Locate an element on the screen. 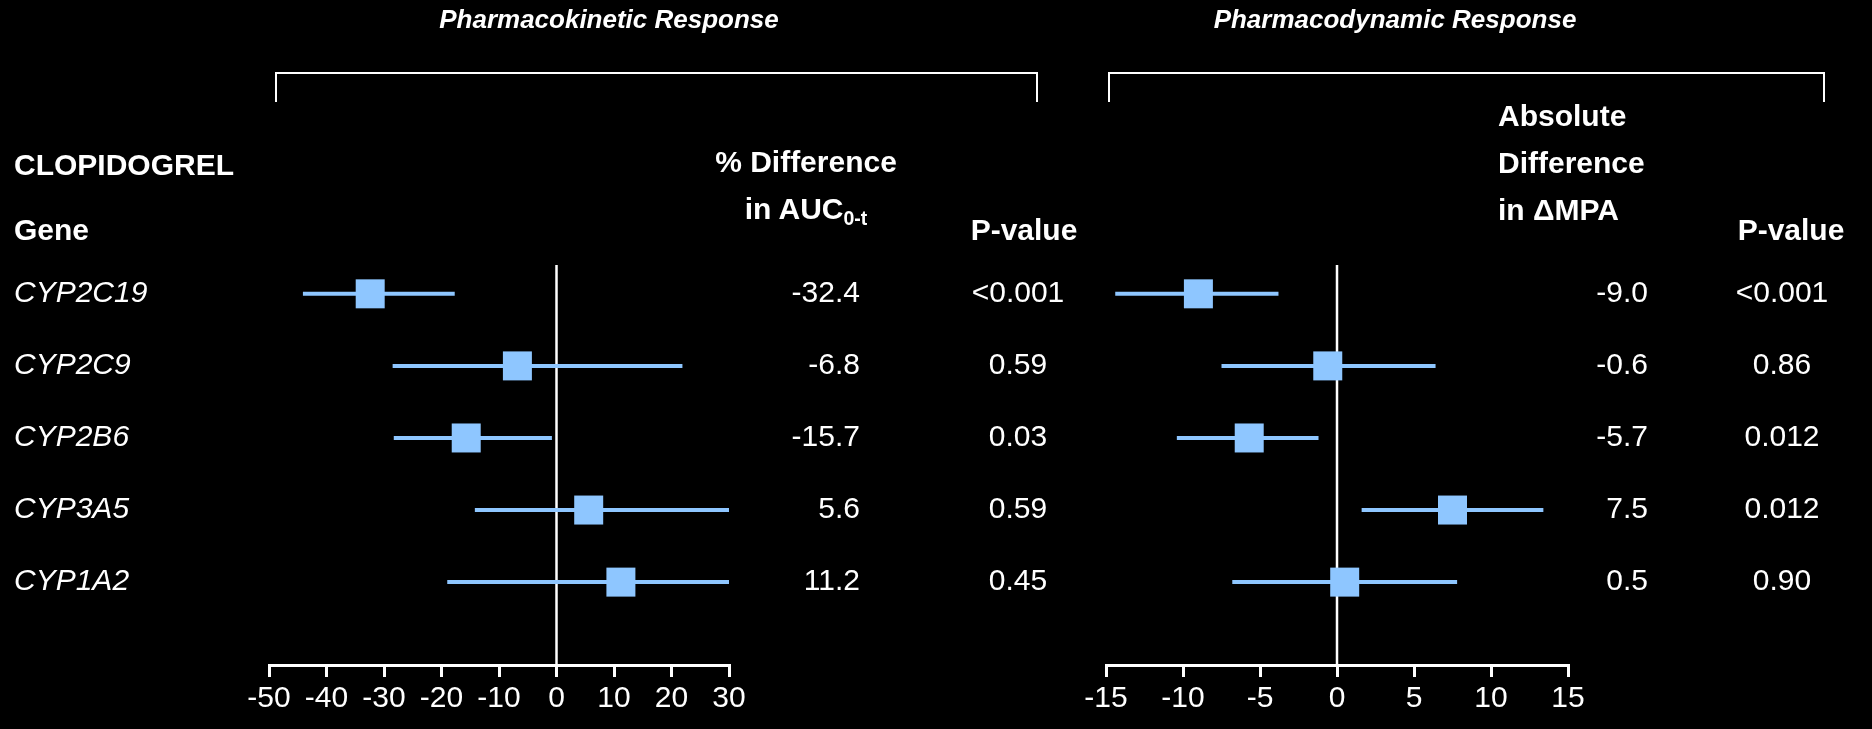 The image size is (1872, 729). chart-title: Pharmacokinetic Response is located at coordinates (609, 19).